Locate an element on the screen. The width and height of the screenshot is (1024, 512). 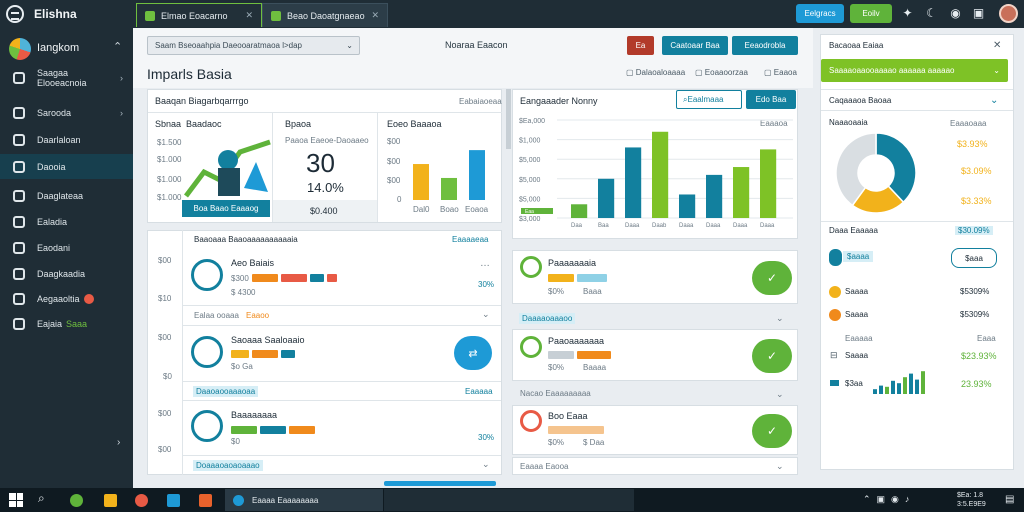
sidebar-item-2: Daarlaloan is located at coordinates (66, 139).